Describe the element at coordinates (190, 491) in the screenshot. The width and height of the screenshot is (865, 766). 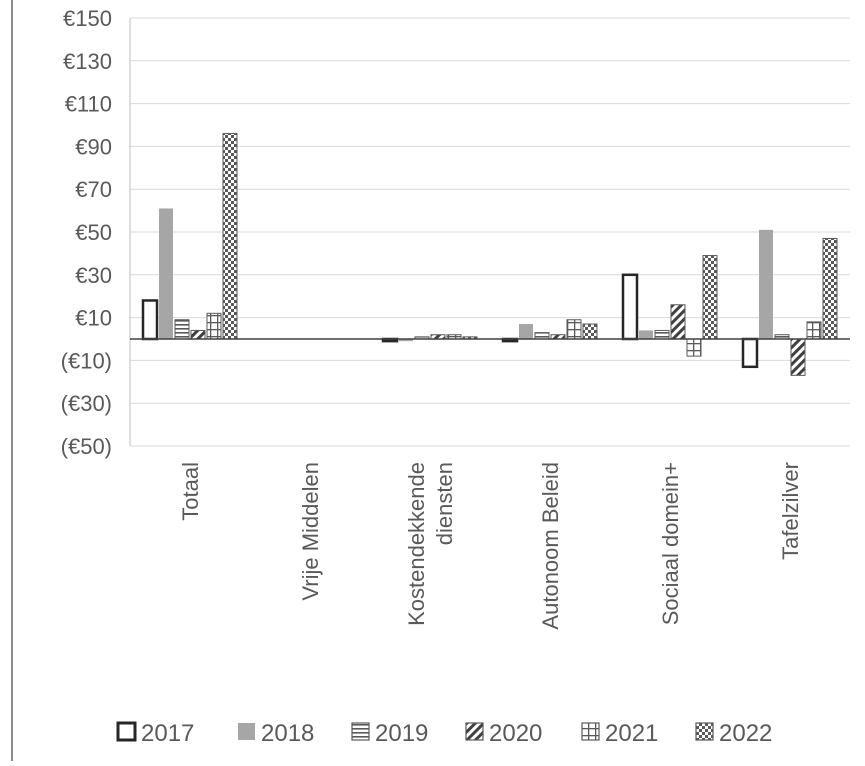
I see `x-tick-label: Totaal` at that location.